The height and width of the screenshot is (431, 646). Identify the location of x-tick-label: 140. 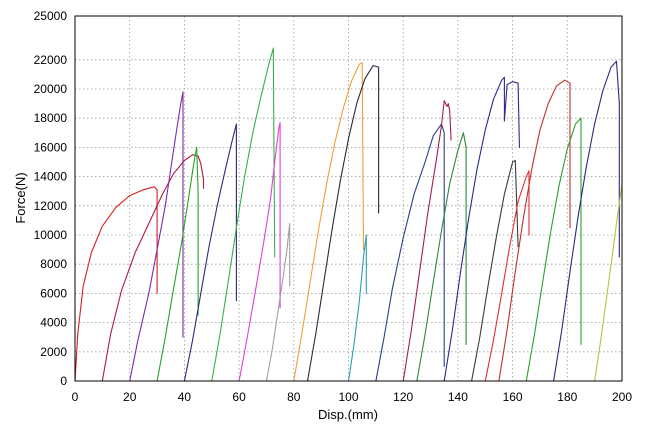
(458, 397).